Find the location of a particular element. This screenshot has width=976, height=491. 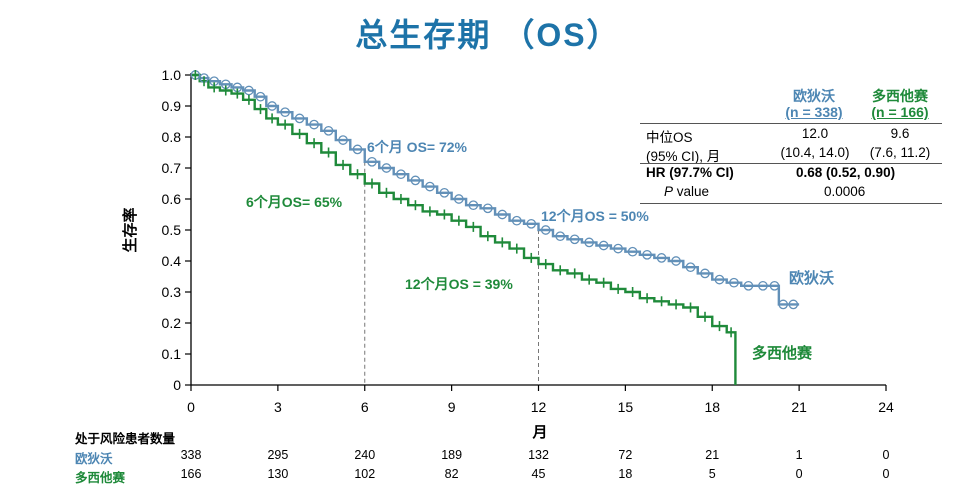

risk-value: 132 is located at coordinates (538, 455).